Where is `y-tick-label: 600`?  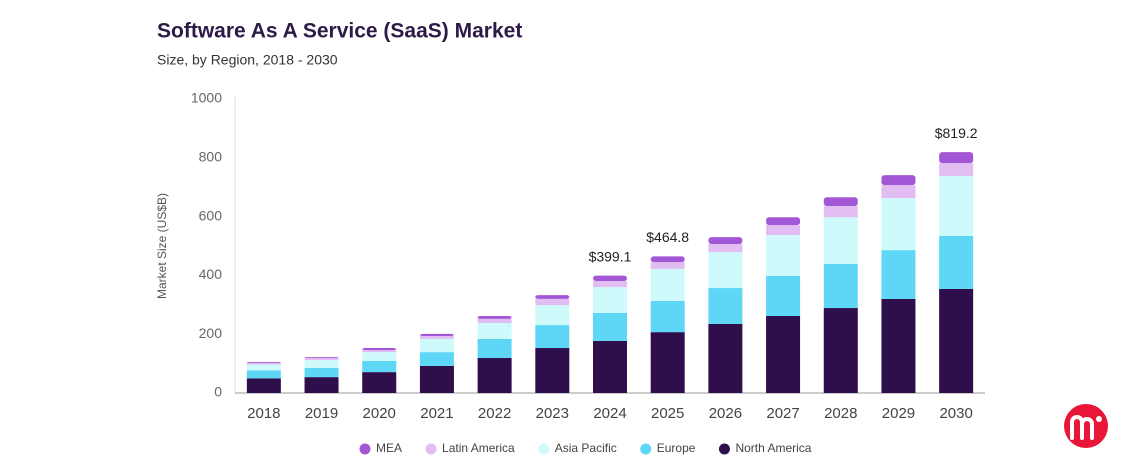
y-tick-label: 600 is located at coordinates (211, 215).